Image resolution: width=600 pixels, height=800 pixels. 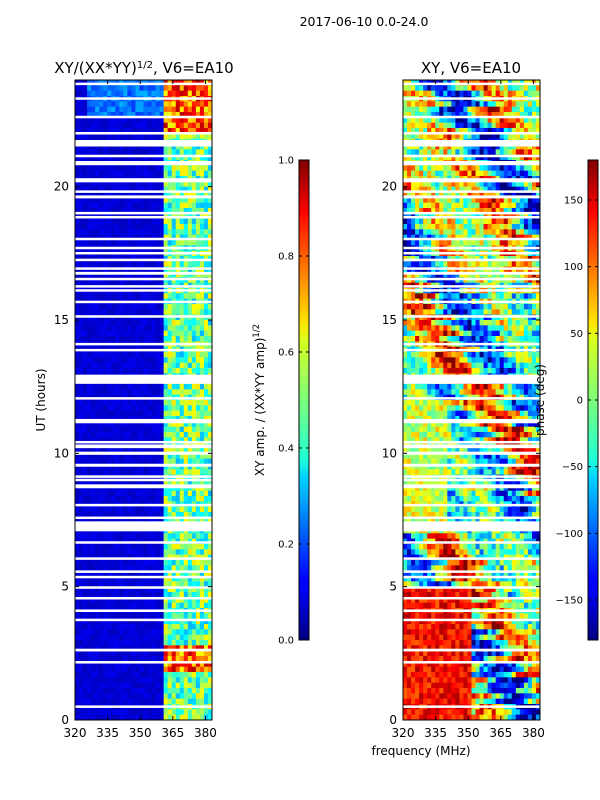 What do you see at coordinates (286, 161) in the screenshot?
I see `colorbar-tick-label: 1.0` at bounding box center [286, 161].